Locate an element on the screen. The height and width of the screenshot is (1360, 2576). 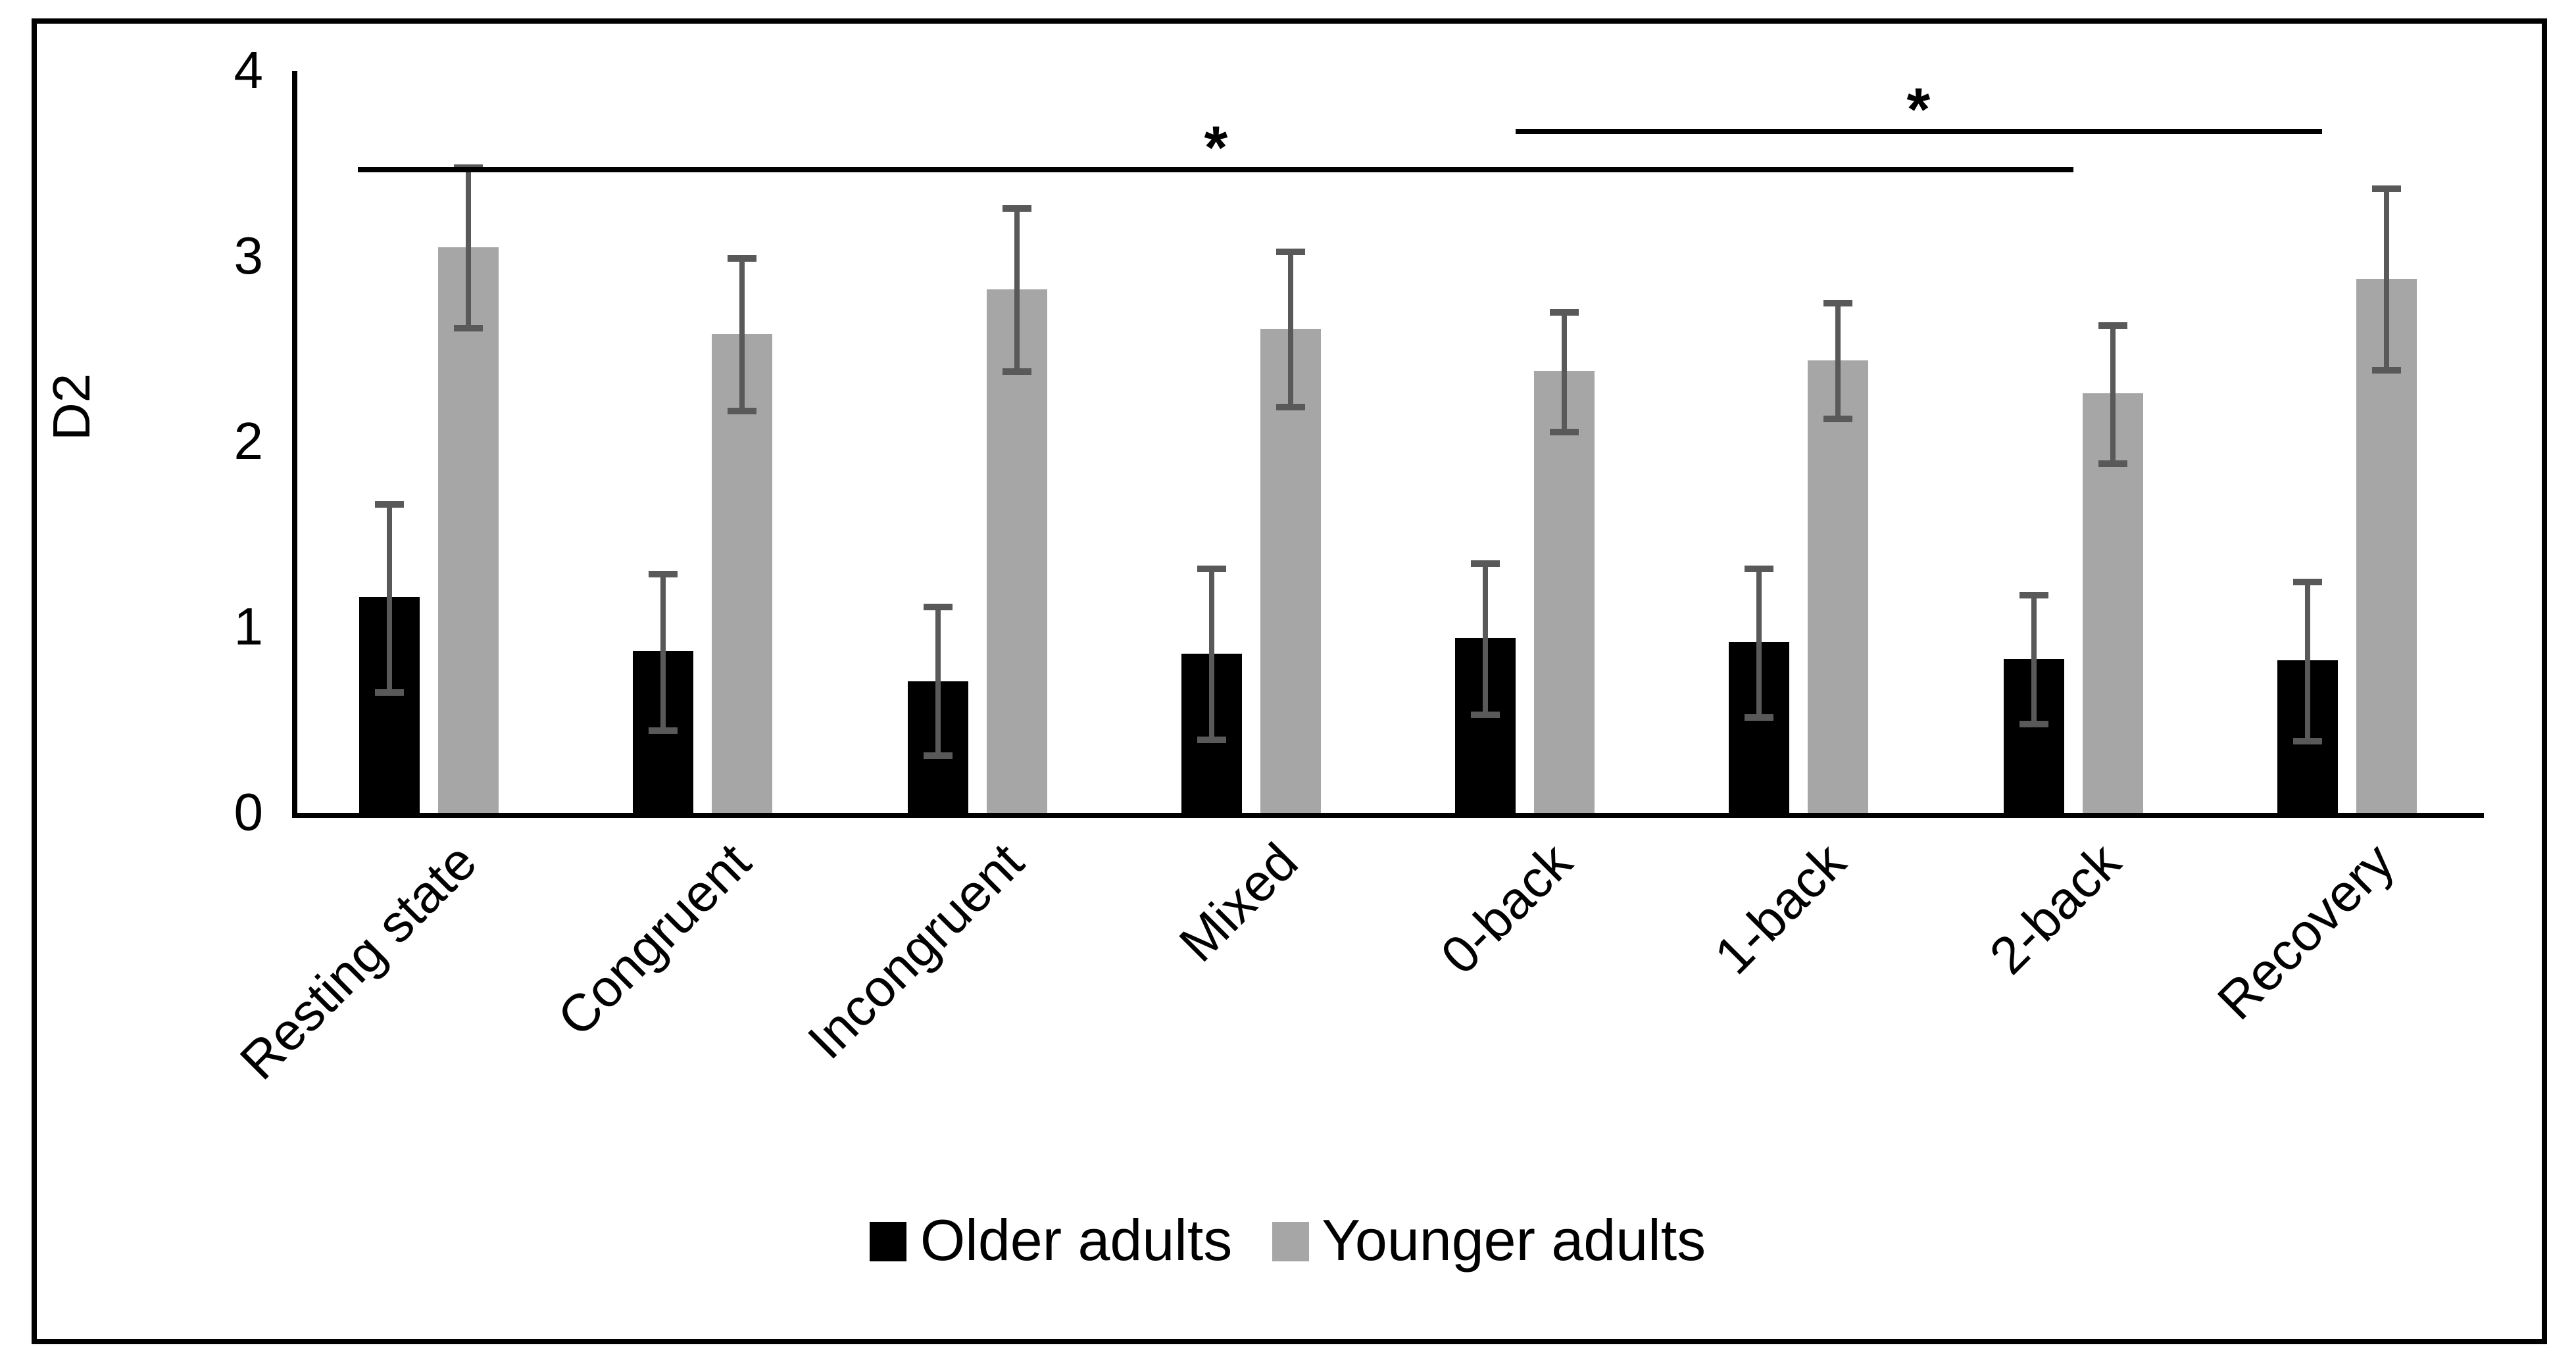
significance-asterisk-1: * is located at coordinates (1216, 147).